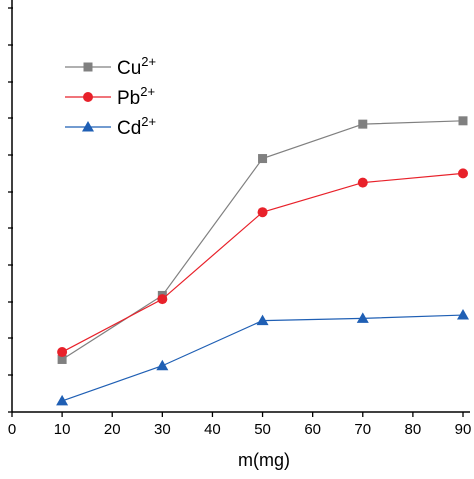 The width and height of the screenshot is (474, 479). What do you see at coordinates (463, 429) in the screenshot?
I see `x-tick-label: 90` at bounding box center [463, 429].